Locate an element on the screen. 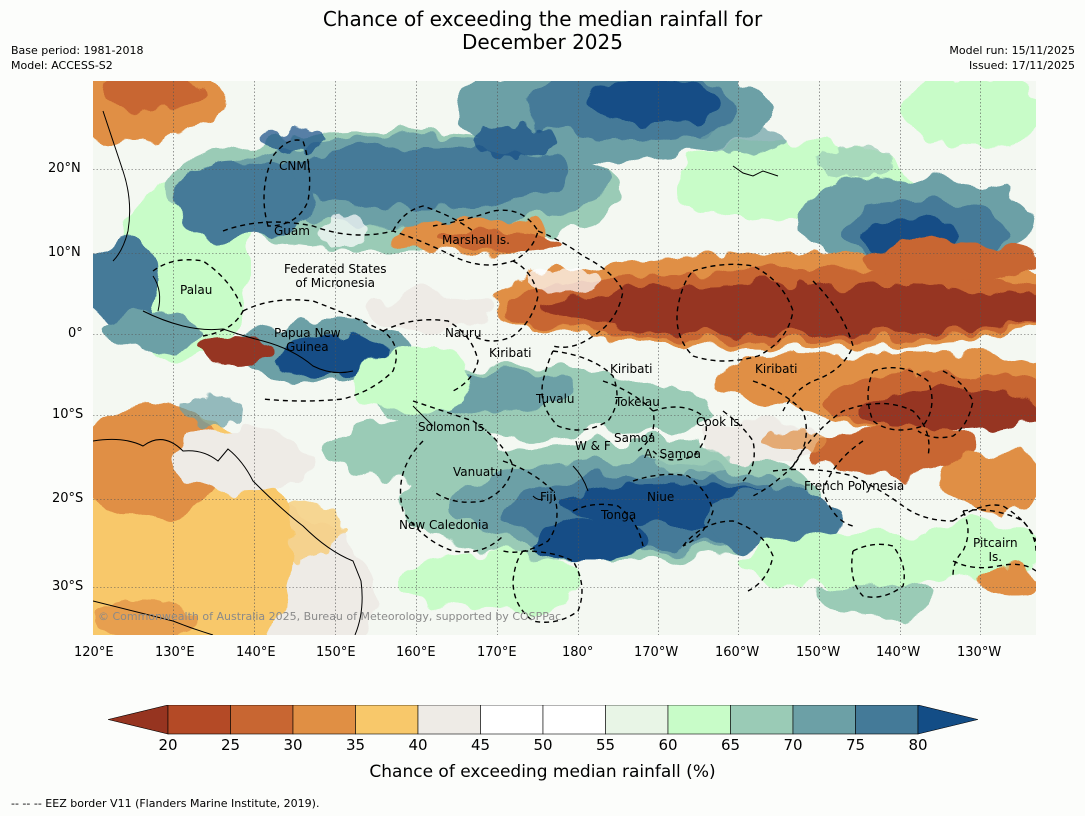 Image resolution: width=1085 pixels, height=816 pixels. issued-date: Issued: 17/11/2025 is located at coordinates (1021, 65).